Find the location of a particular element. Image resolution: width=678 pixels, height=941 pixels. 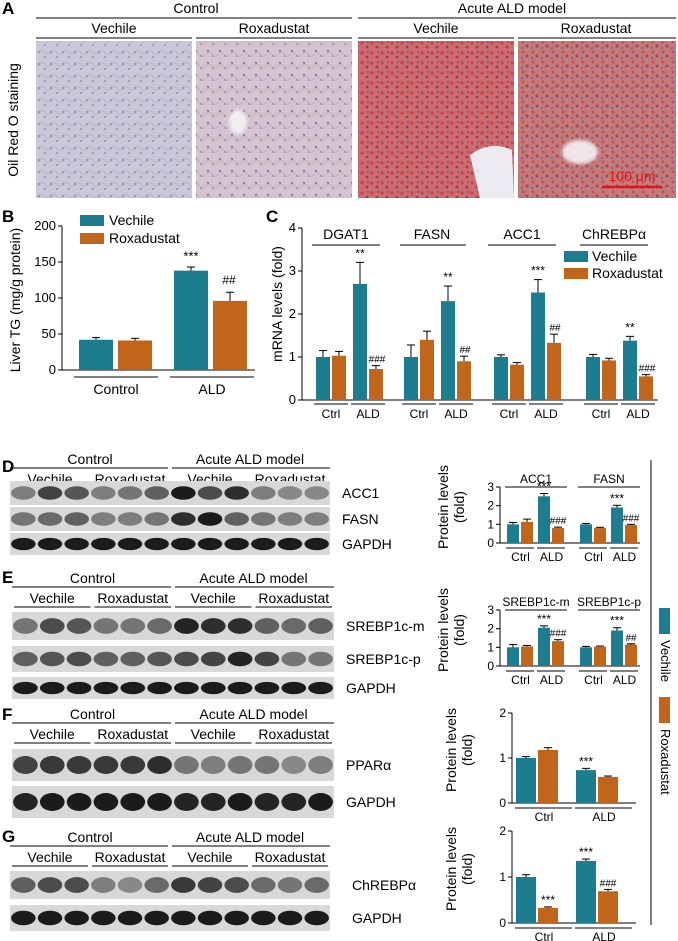

micrograph-ald-roxadustat is located at coordinates (597, 119).